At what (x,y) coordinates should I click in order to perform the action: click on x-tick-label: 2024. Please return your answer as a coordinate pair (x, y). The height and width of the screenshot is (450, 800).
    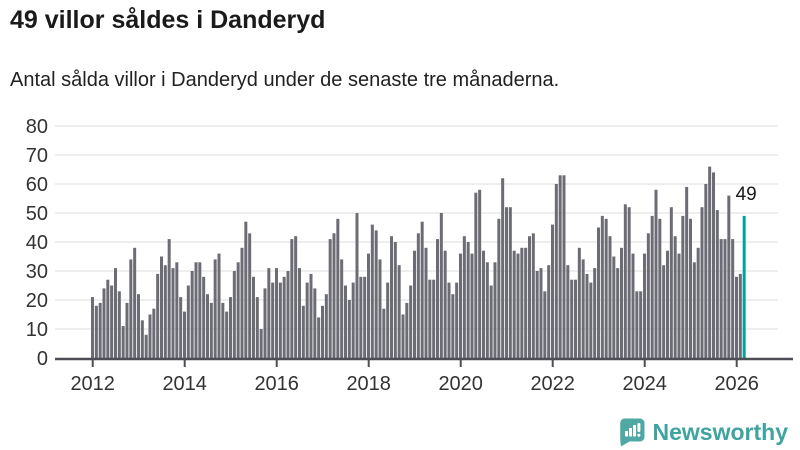
    Looking at the image, I should click on (644, 384).